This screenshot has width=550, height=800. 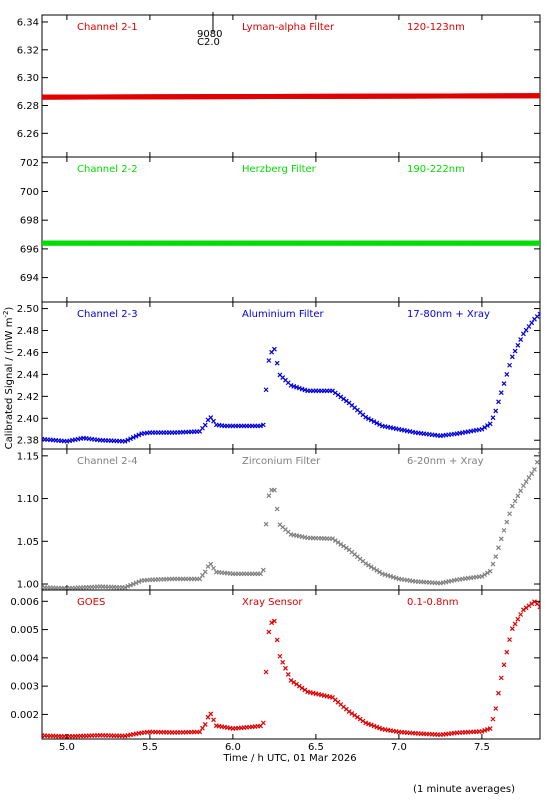 I want to click on channel-label: Channel 2-4, so click(x=107, y=461).